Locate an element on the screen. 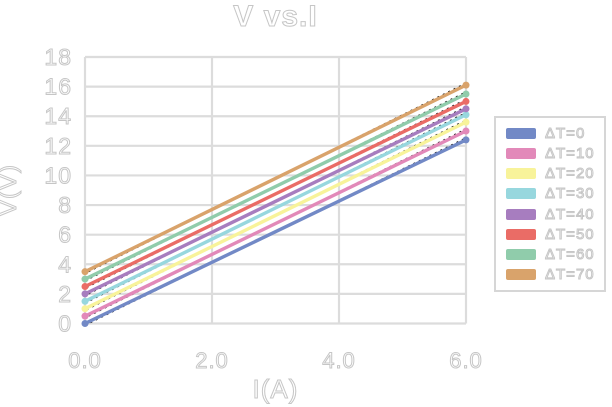 The width and height of the screenshot is (612, 407). legend-item: ΔT=50 is located at coordinates (553, 234).